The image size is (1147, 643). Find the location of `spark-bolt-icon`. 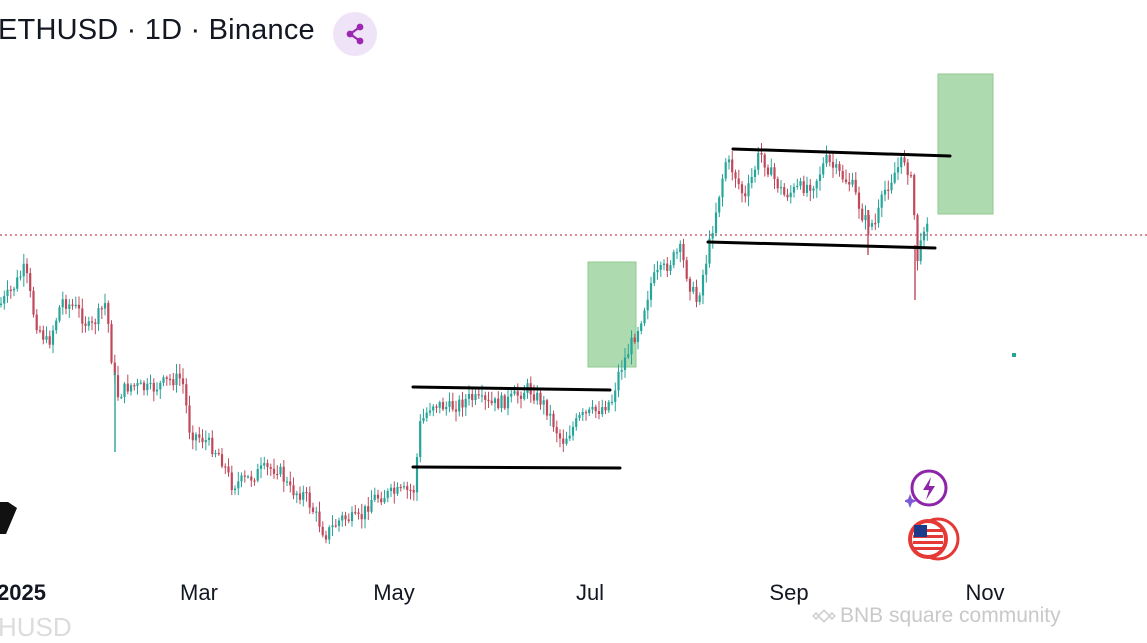

spark-bolt-icon is located at coordinates (925, 488).